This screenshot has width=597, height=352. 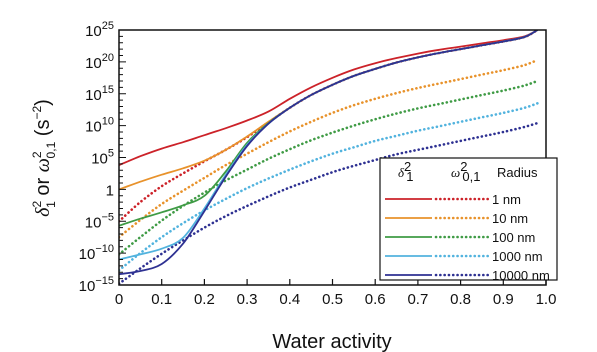 I want to click on x-tick-label: 0.7, so click(x=417, y=299).